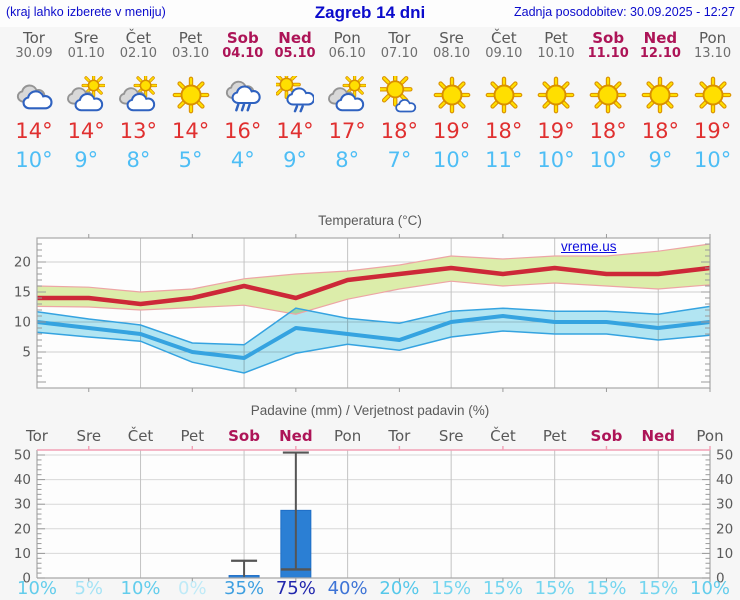 The height and width of the screenshot is (600, 740). Describe the element at coordinates (554, 436) in the screenshot. I see `precip-day-label: Pet` at that location.